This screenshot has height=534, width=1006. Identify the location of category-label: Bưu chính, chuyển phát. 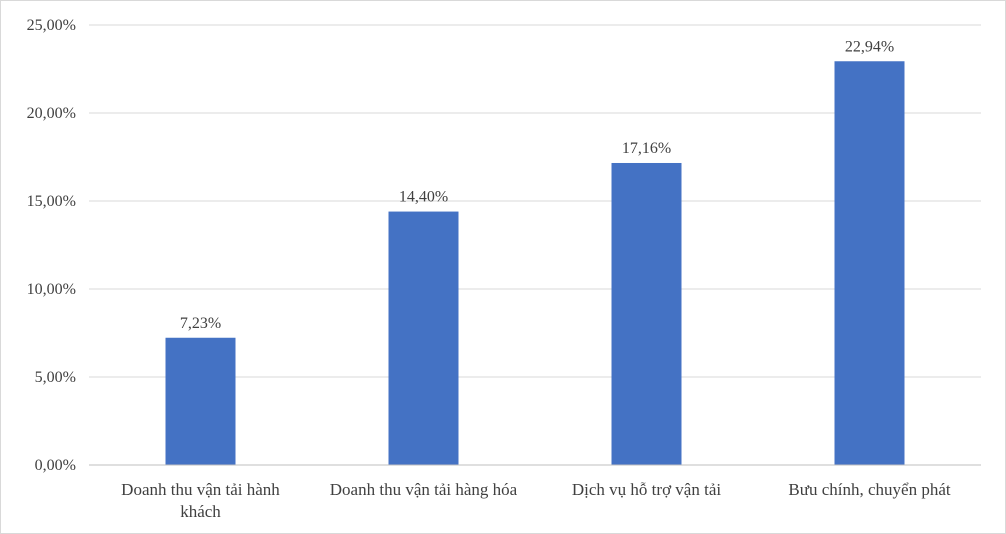
(869, 489).